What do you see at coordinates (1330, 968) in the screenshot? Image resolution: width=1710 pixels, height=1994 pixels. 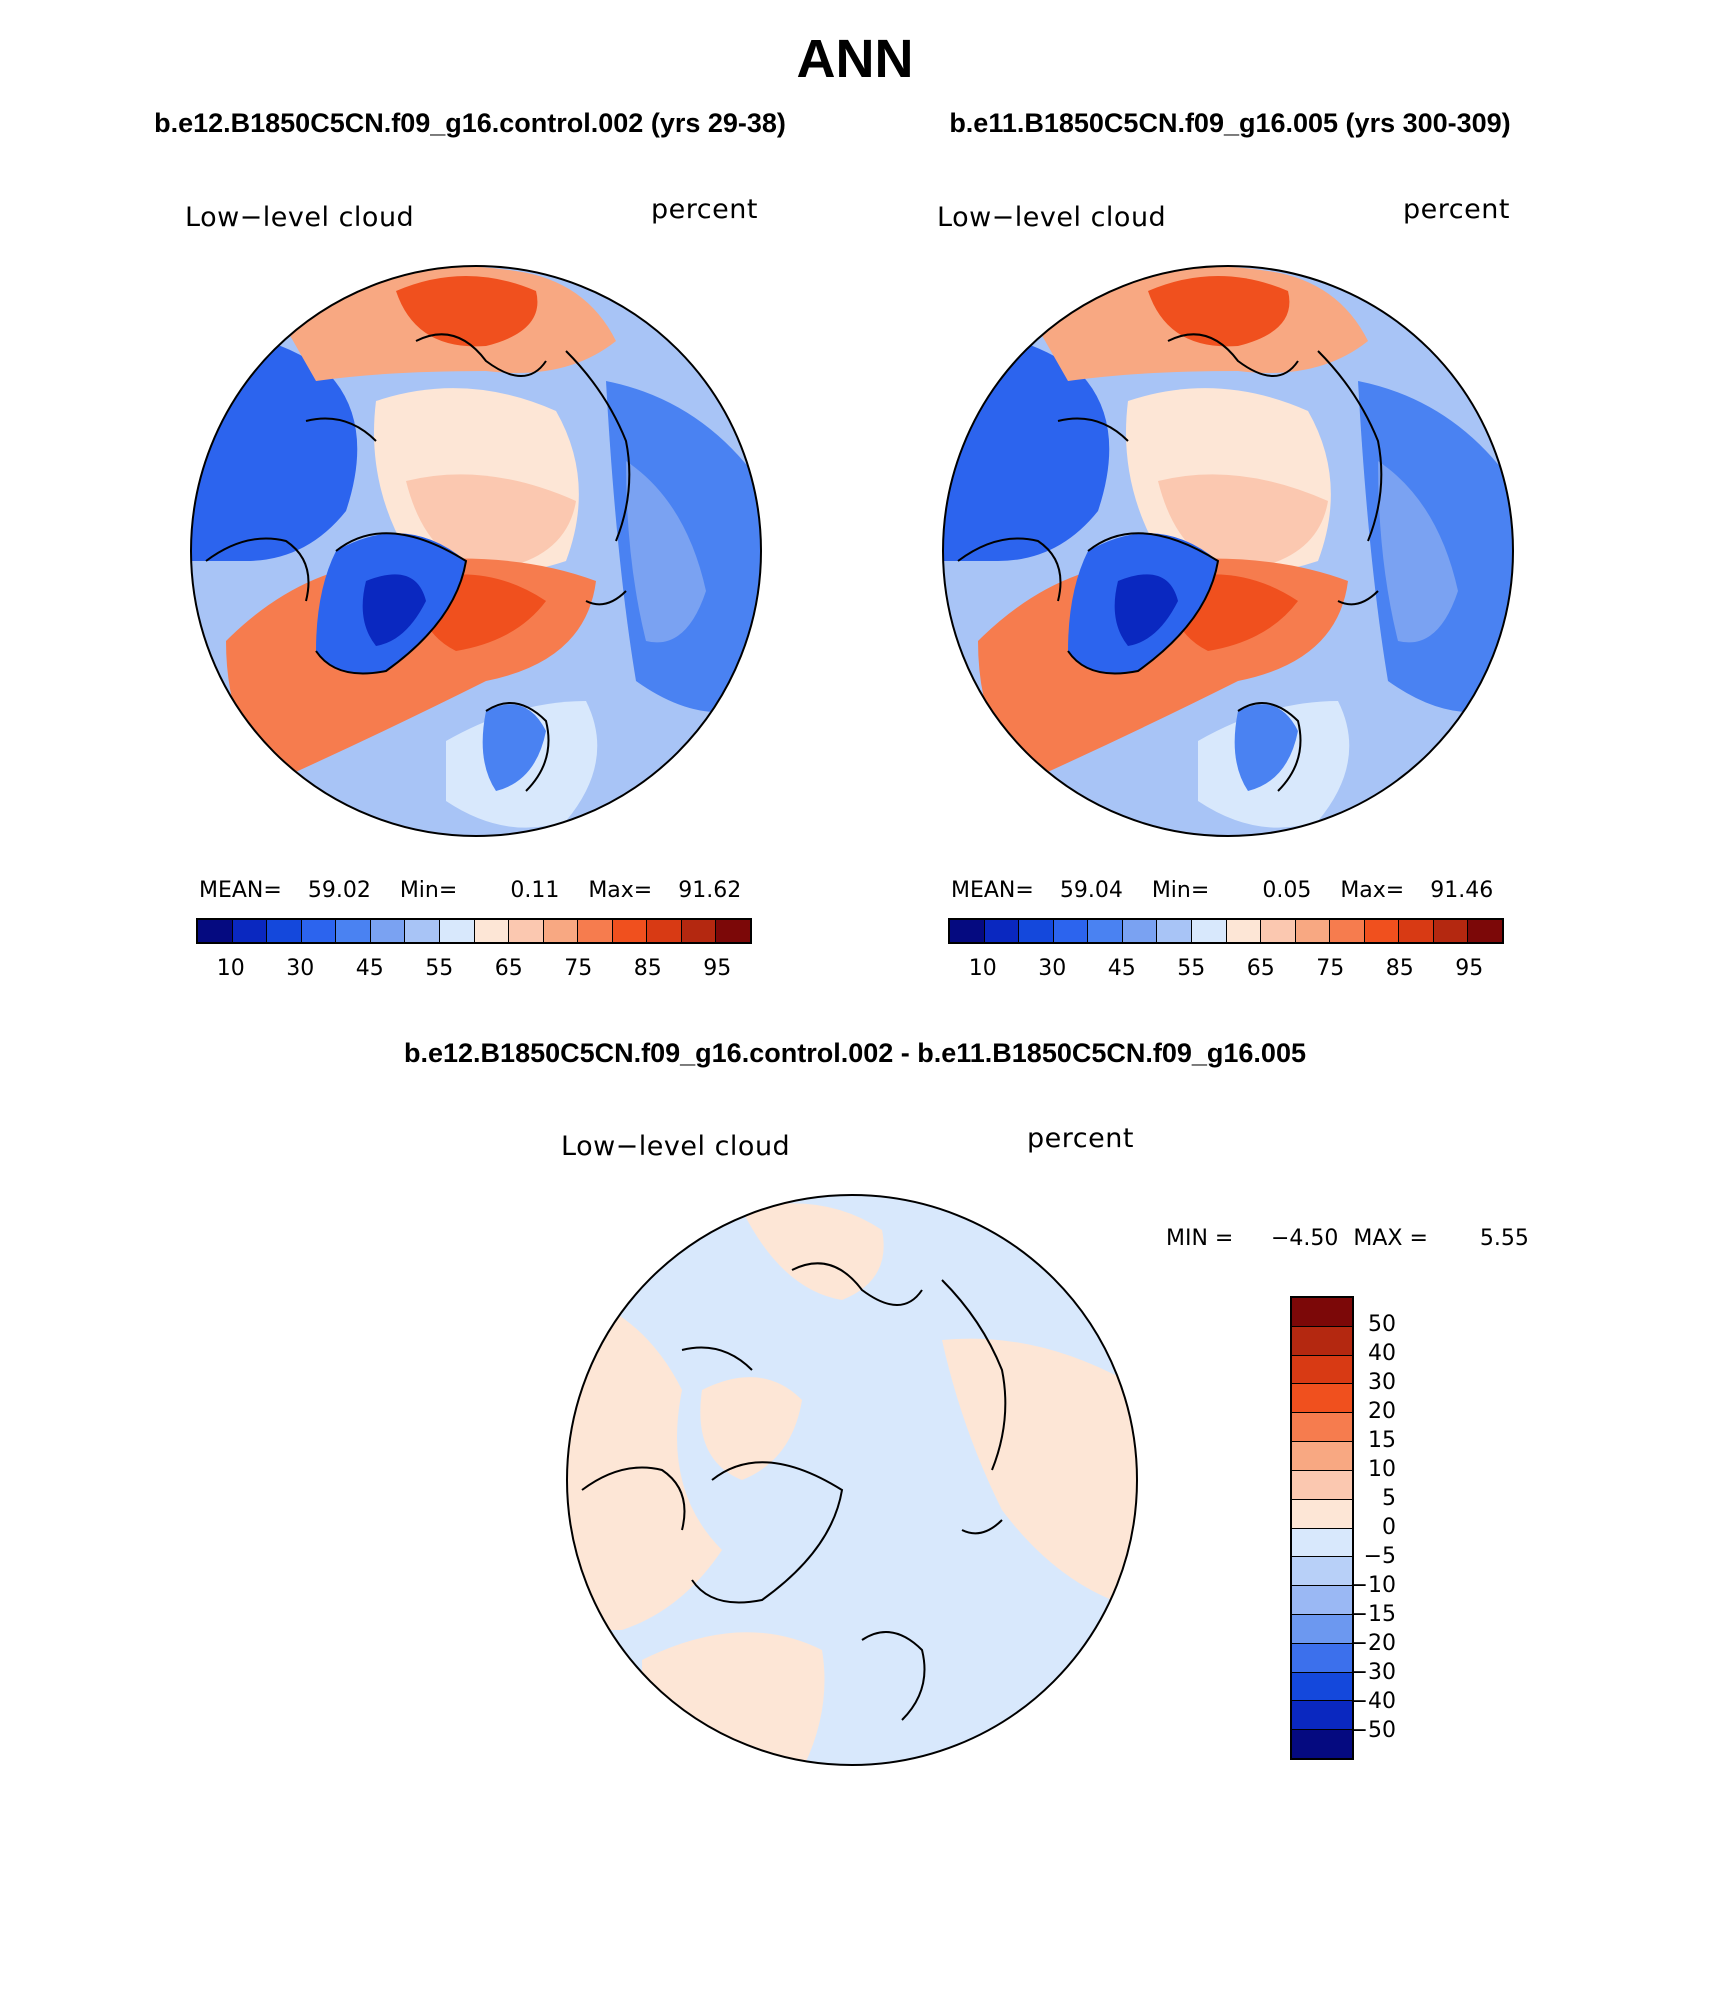 I see `colorbar-tick-label: 75` at bounding box center [1330, 968].